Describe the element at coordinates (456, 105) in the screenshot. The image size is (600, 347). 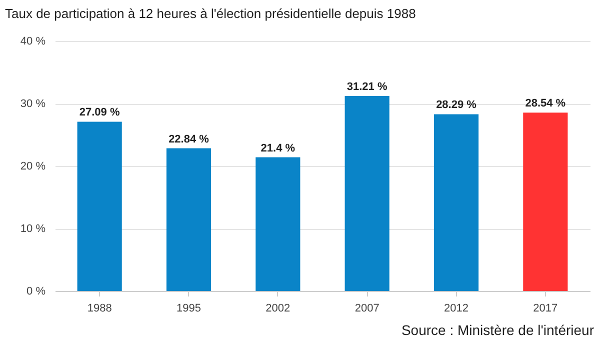
I see `data-label: 28.29 %` at that location.